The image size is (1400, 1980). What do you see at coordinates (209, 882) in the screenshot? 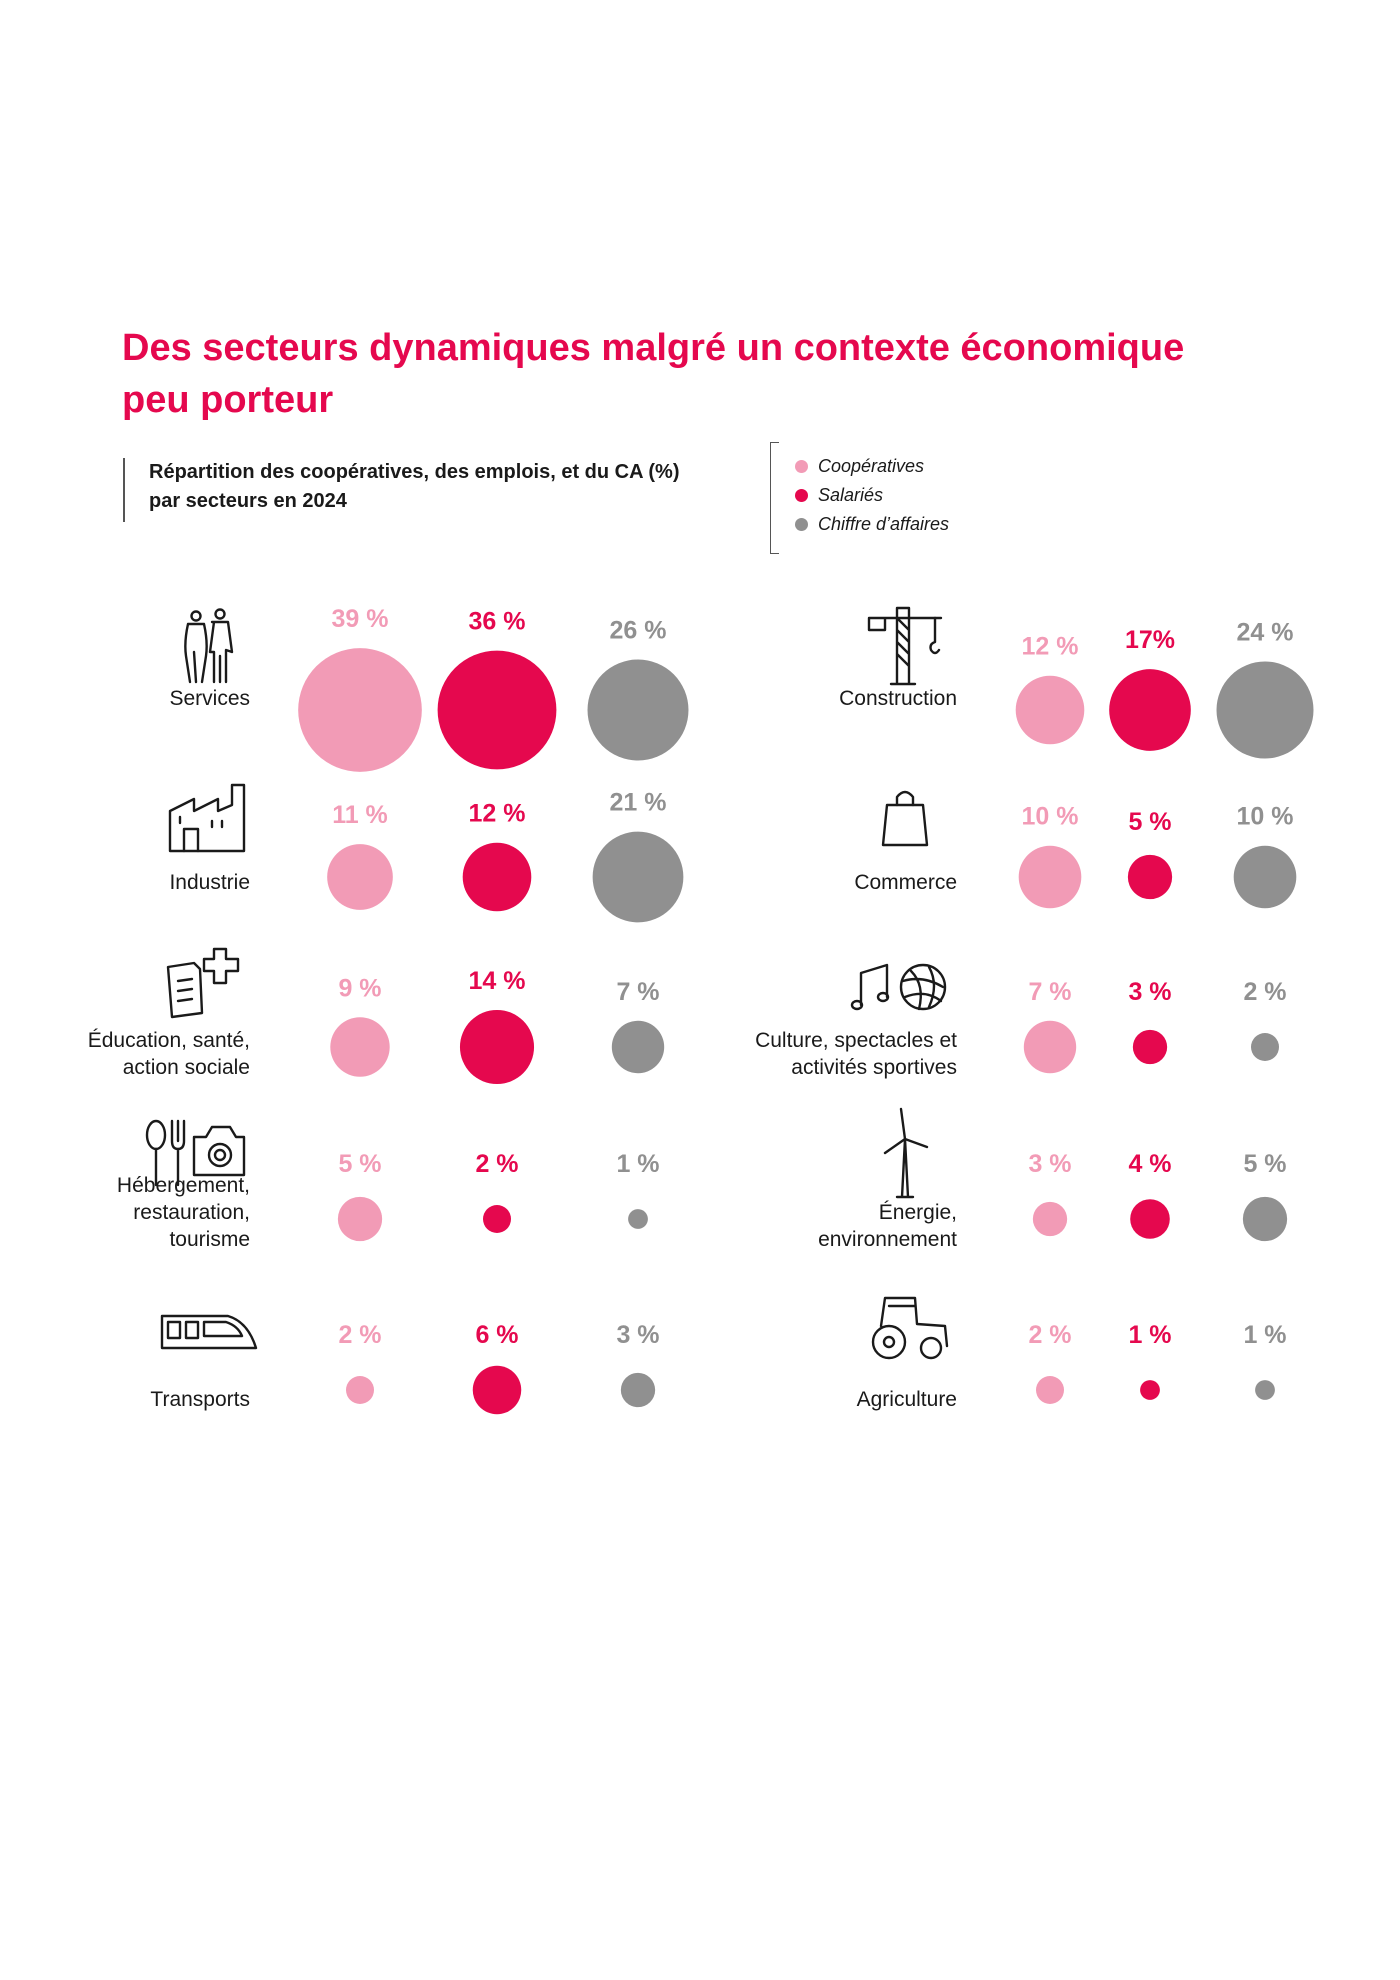
I see `sector-label-industrie-line-1: Industrie` at bounding box center [209, 882].